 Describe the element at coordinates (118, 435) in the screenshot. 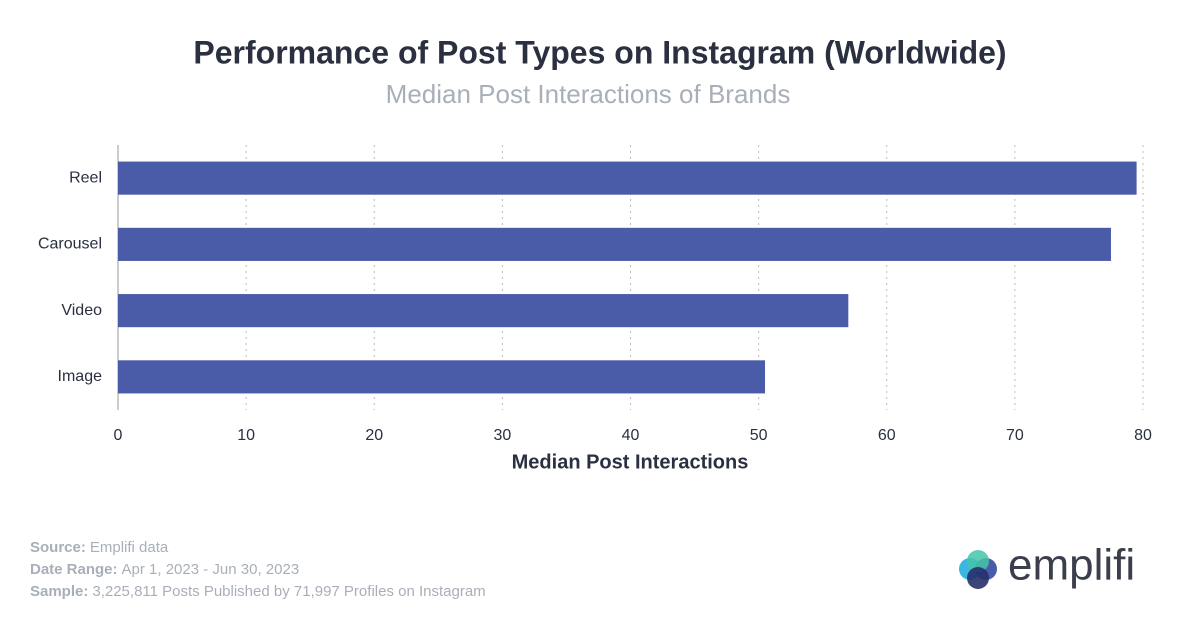

I see `x-tick-label: 0` at that location.